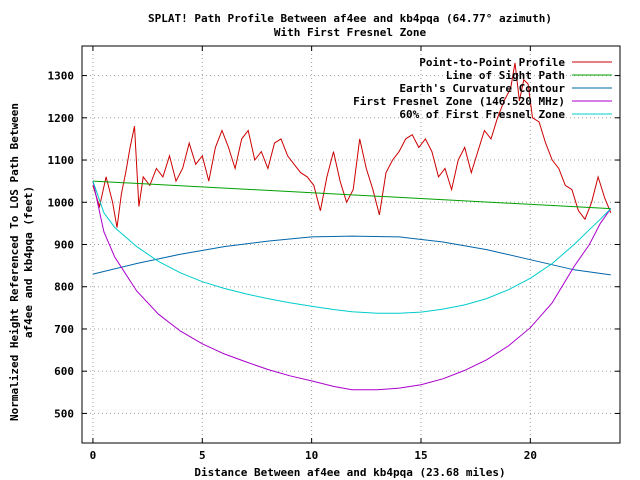 The width and height of the screenshot is (640, 480). What do you see at coordinates (64, 329) in the screenshot?
I see `y-tick-label: 700` at bounding box center [64, 329].